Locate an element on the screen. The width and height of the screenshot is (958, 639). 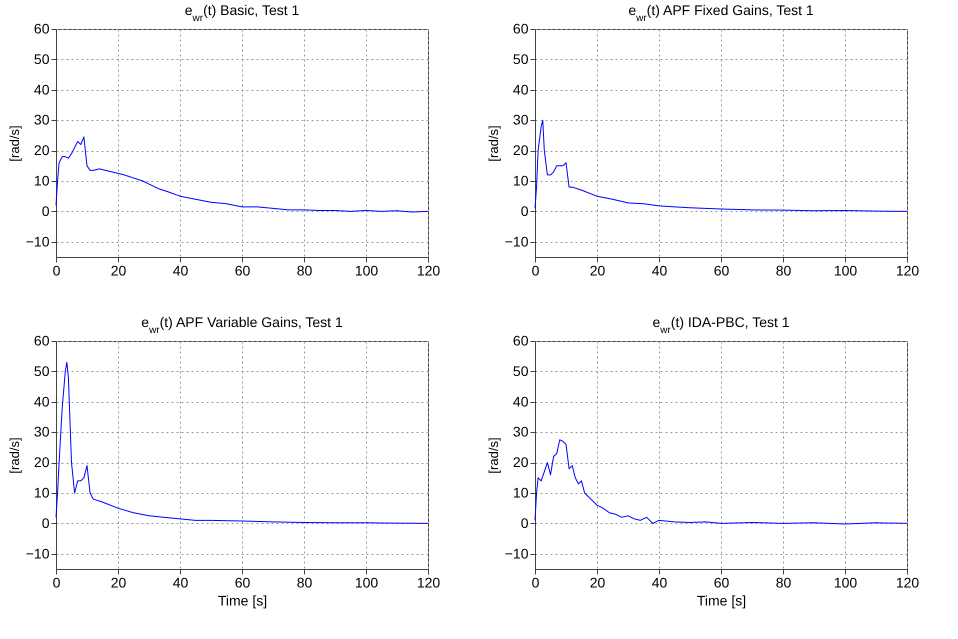
chart-title: e$_{wr}$(t) Basic, Test 1 is located at coordinates (242, 13).